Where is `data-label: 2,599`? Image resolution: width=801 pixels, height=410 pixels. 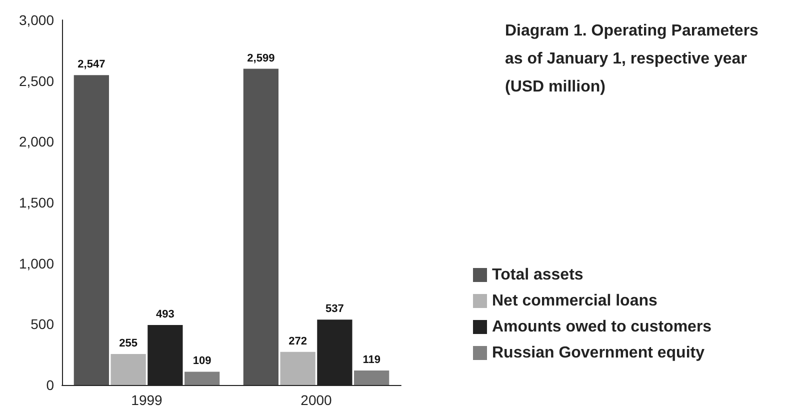
data-label: 2,599 is located at coordinates (261, 58).